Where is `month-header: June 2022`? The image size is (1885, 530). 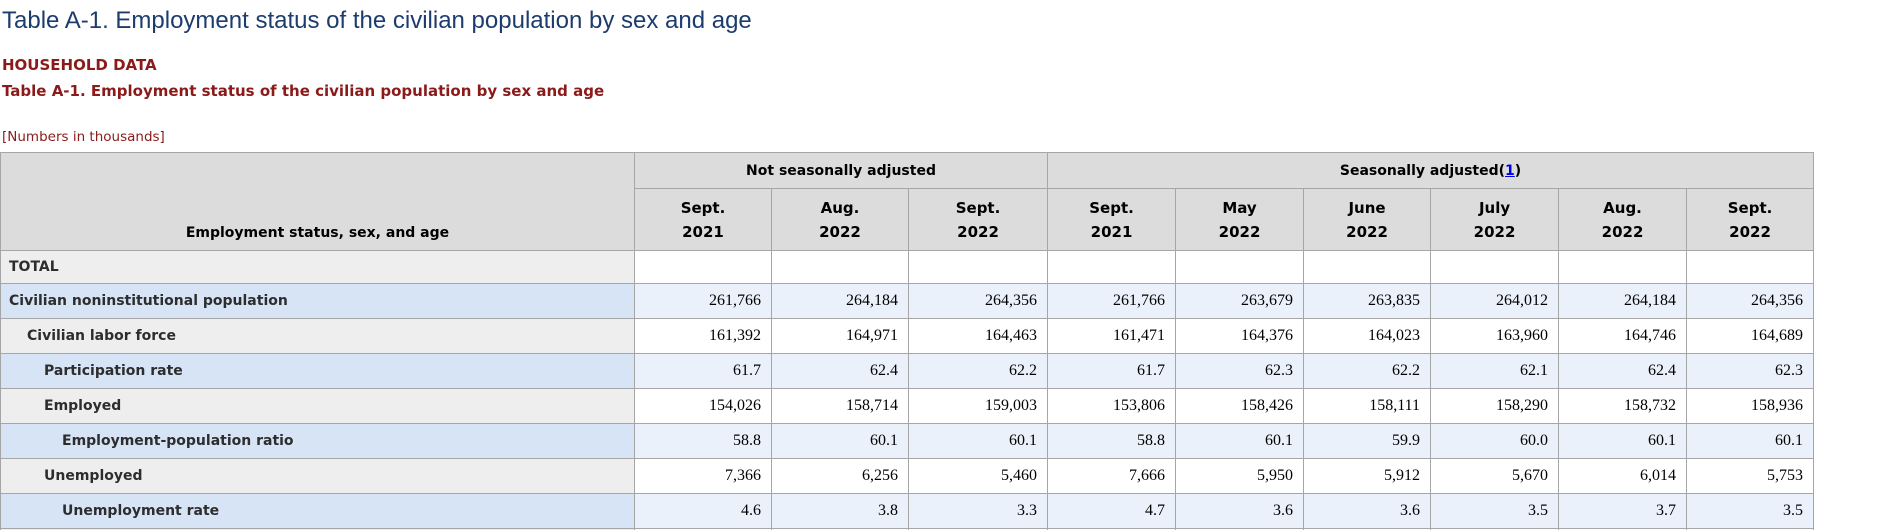 month-header: June 2022 is located at coordinates (1367, 219).